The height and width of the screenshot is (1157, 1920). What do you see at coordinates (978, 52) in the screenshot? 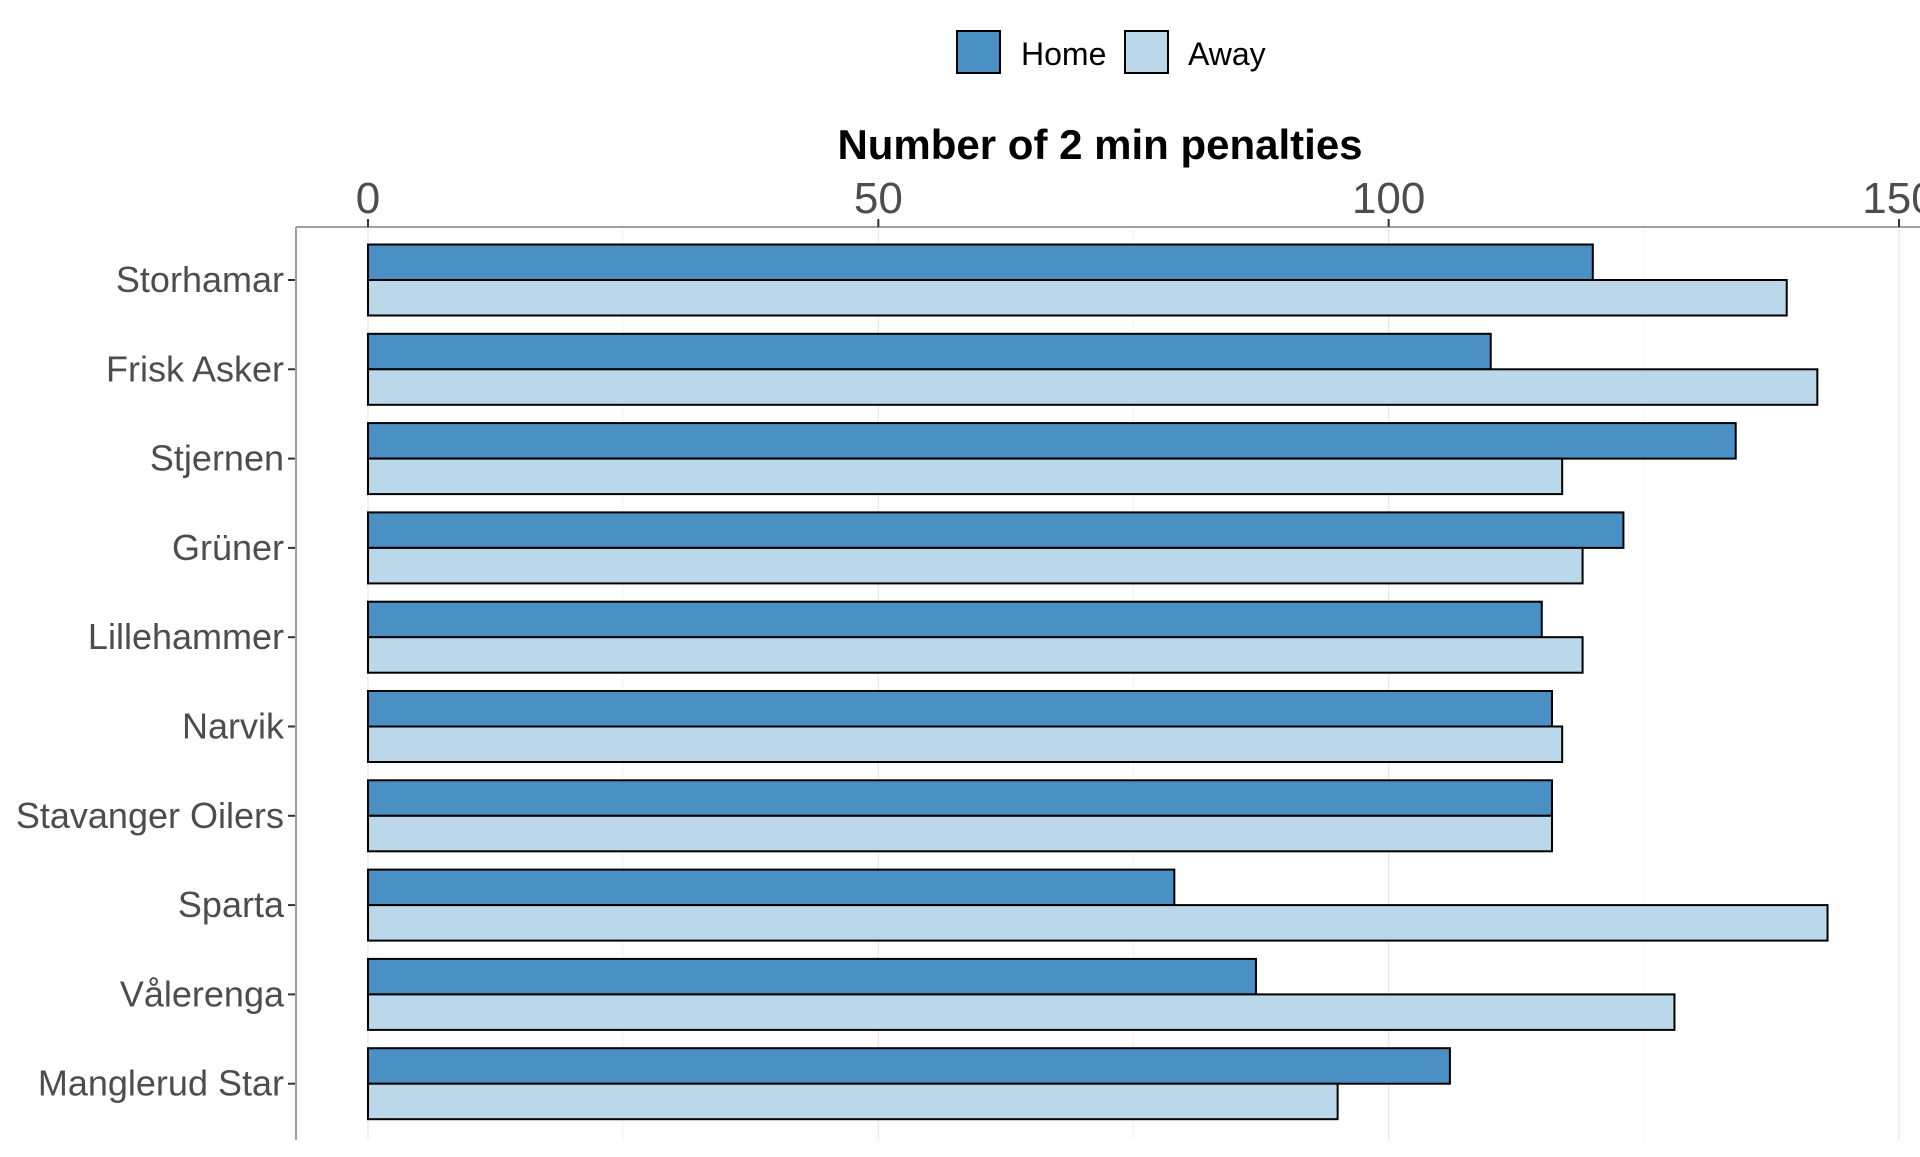
I see `legend-key-home` at bounding box center [978, 52].